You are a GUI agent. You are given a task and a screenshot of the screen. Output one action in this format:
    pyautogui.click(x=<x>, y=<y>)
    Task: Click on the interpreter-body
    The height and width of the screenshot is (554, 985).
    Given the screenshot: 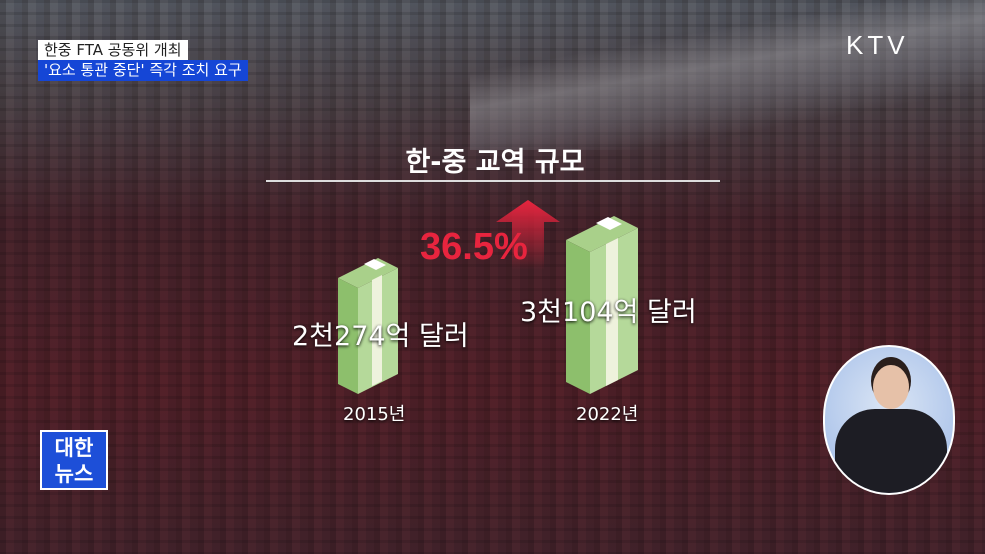 What is the action you would take?
    pyautogui.click(x=891, y=451)
    